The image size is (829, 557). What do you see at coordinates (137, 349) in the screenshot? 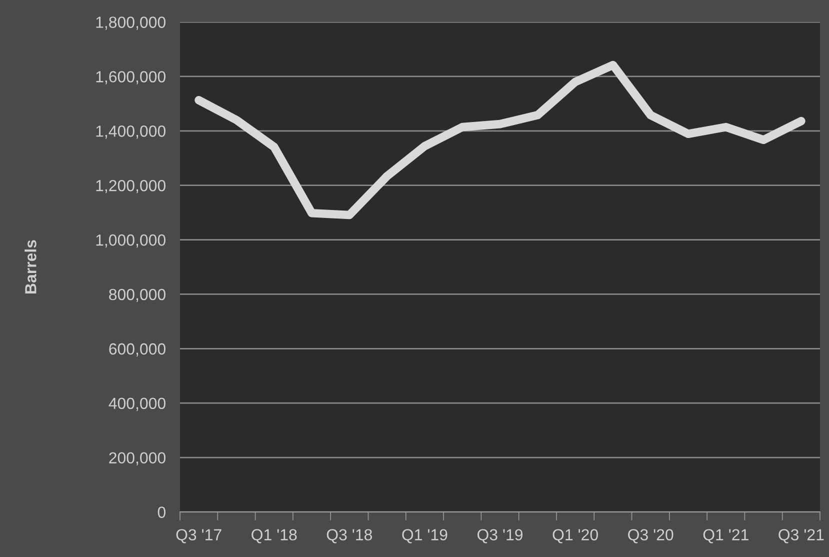
I see `y-tick-label: 600,000` at bounding box center [137, 349].